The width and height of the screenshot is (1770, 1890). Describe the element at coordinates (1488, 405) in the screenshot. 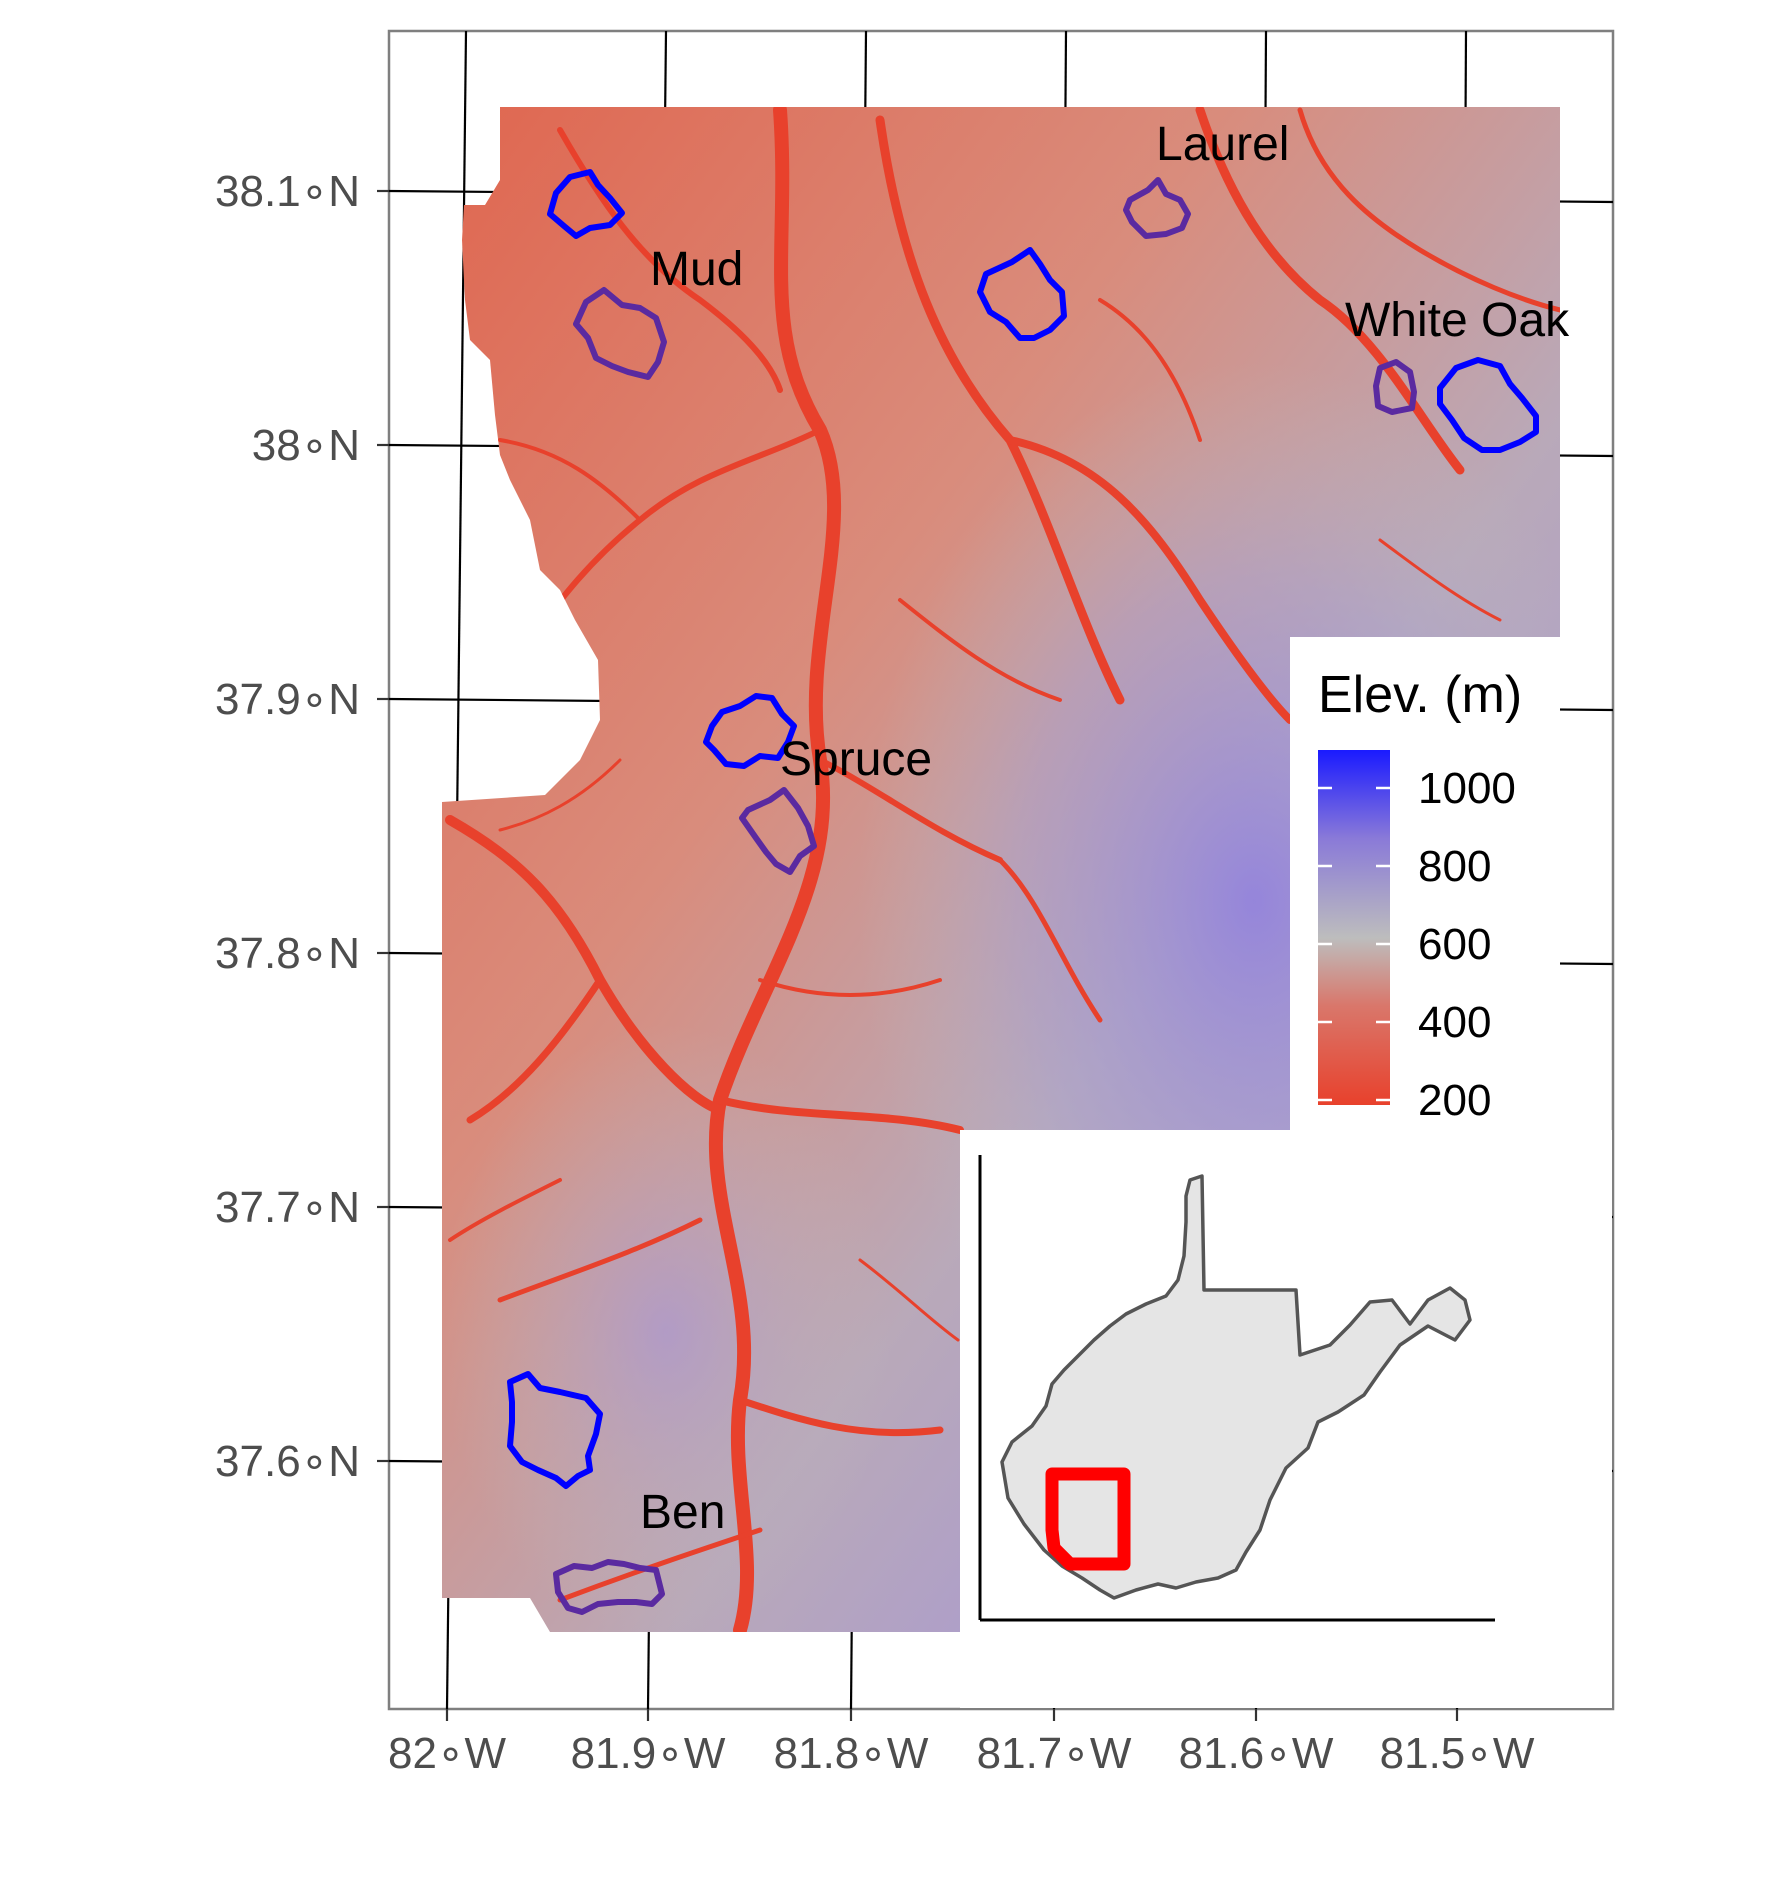

I see `reference-watershed-white-oak` at that location.